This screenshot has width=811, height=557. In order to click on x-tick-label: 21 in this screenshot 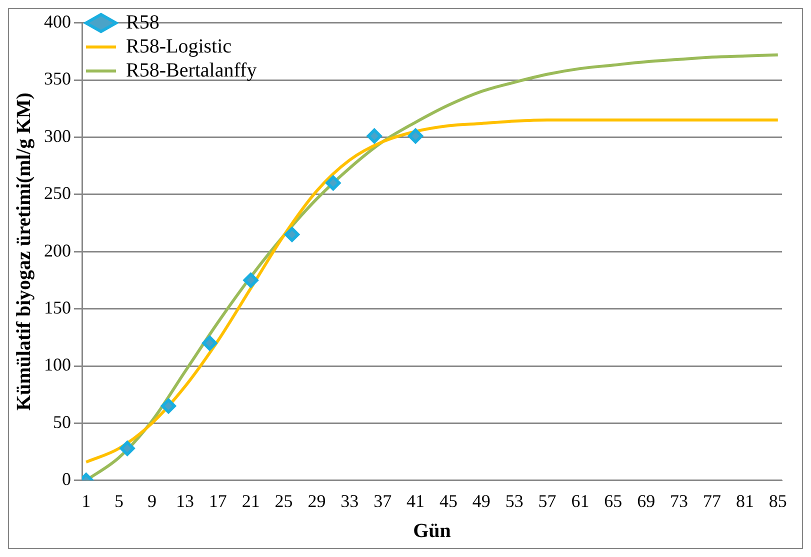, I will do `click(251, 500)`.